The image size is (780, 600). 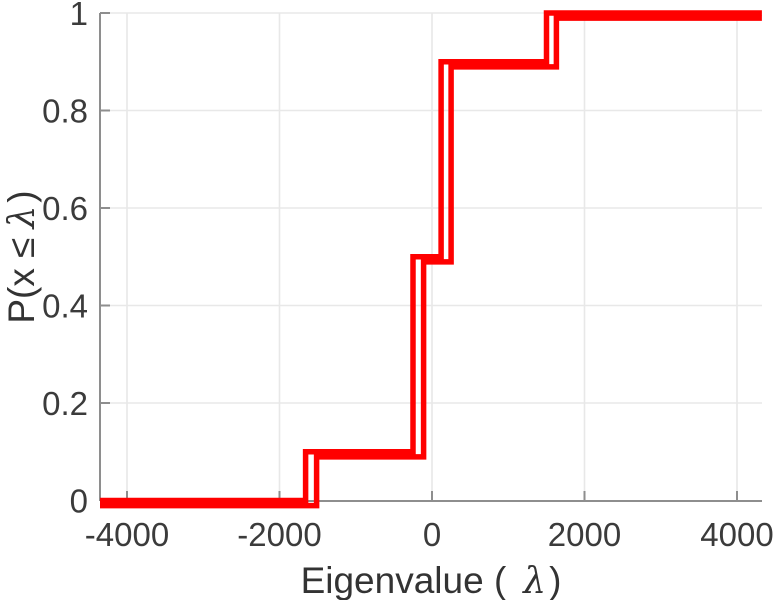 What do you see at coordinates (21, 281) in the screenshot?
I see `y-axis-label-text: P(x ≤` at bounding box center [21, 281].